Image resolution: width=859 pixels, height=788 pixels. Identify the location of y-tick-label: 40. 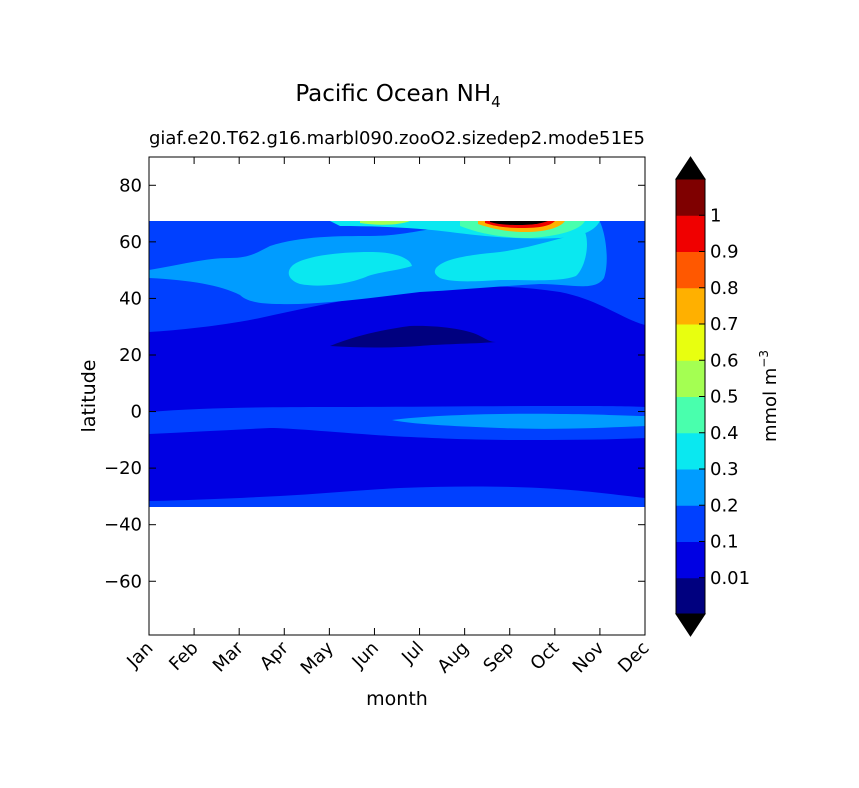
(130, 298).